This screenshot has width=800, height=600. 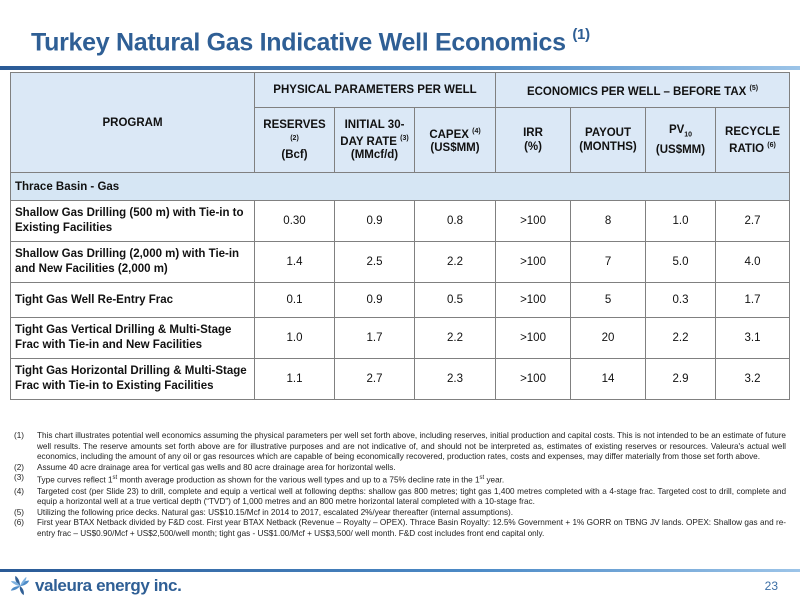 I want to click on payout-cell: 8, so click(x=608, y=221).